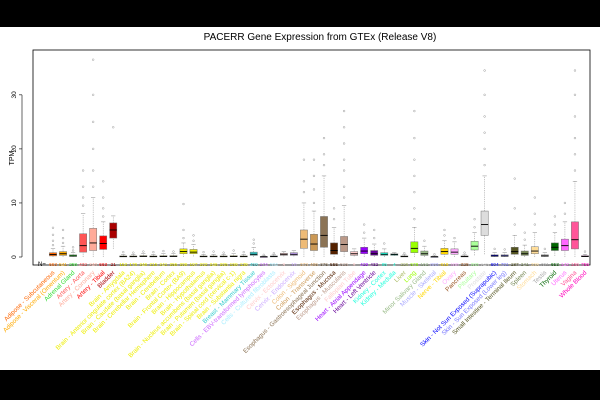 This screenshot has height=400, width=600. Describe the element at coordinates (555, 265) in the screenshot. I see `sample-count: 653` at that location.